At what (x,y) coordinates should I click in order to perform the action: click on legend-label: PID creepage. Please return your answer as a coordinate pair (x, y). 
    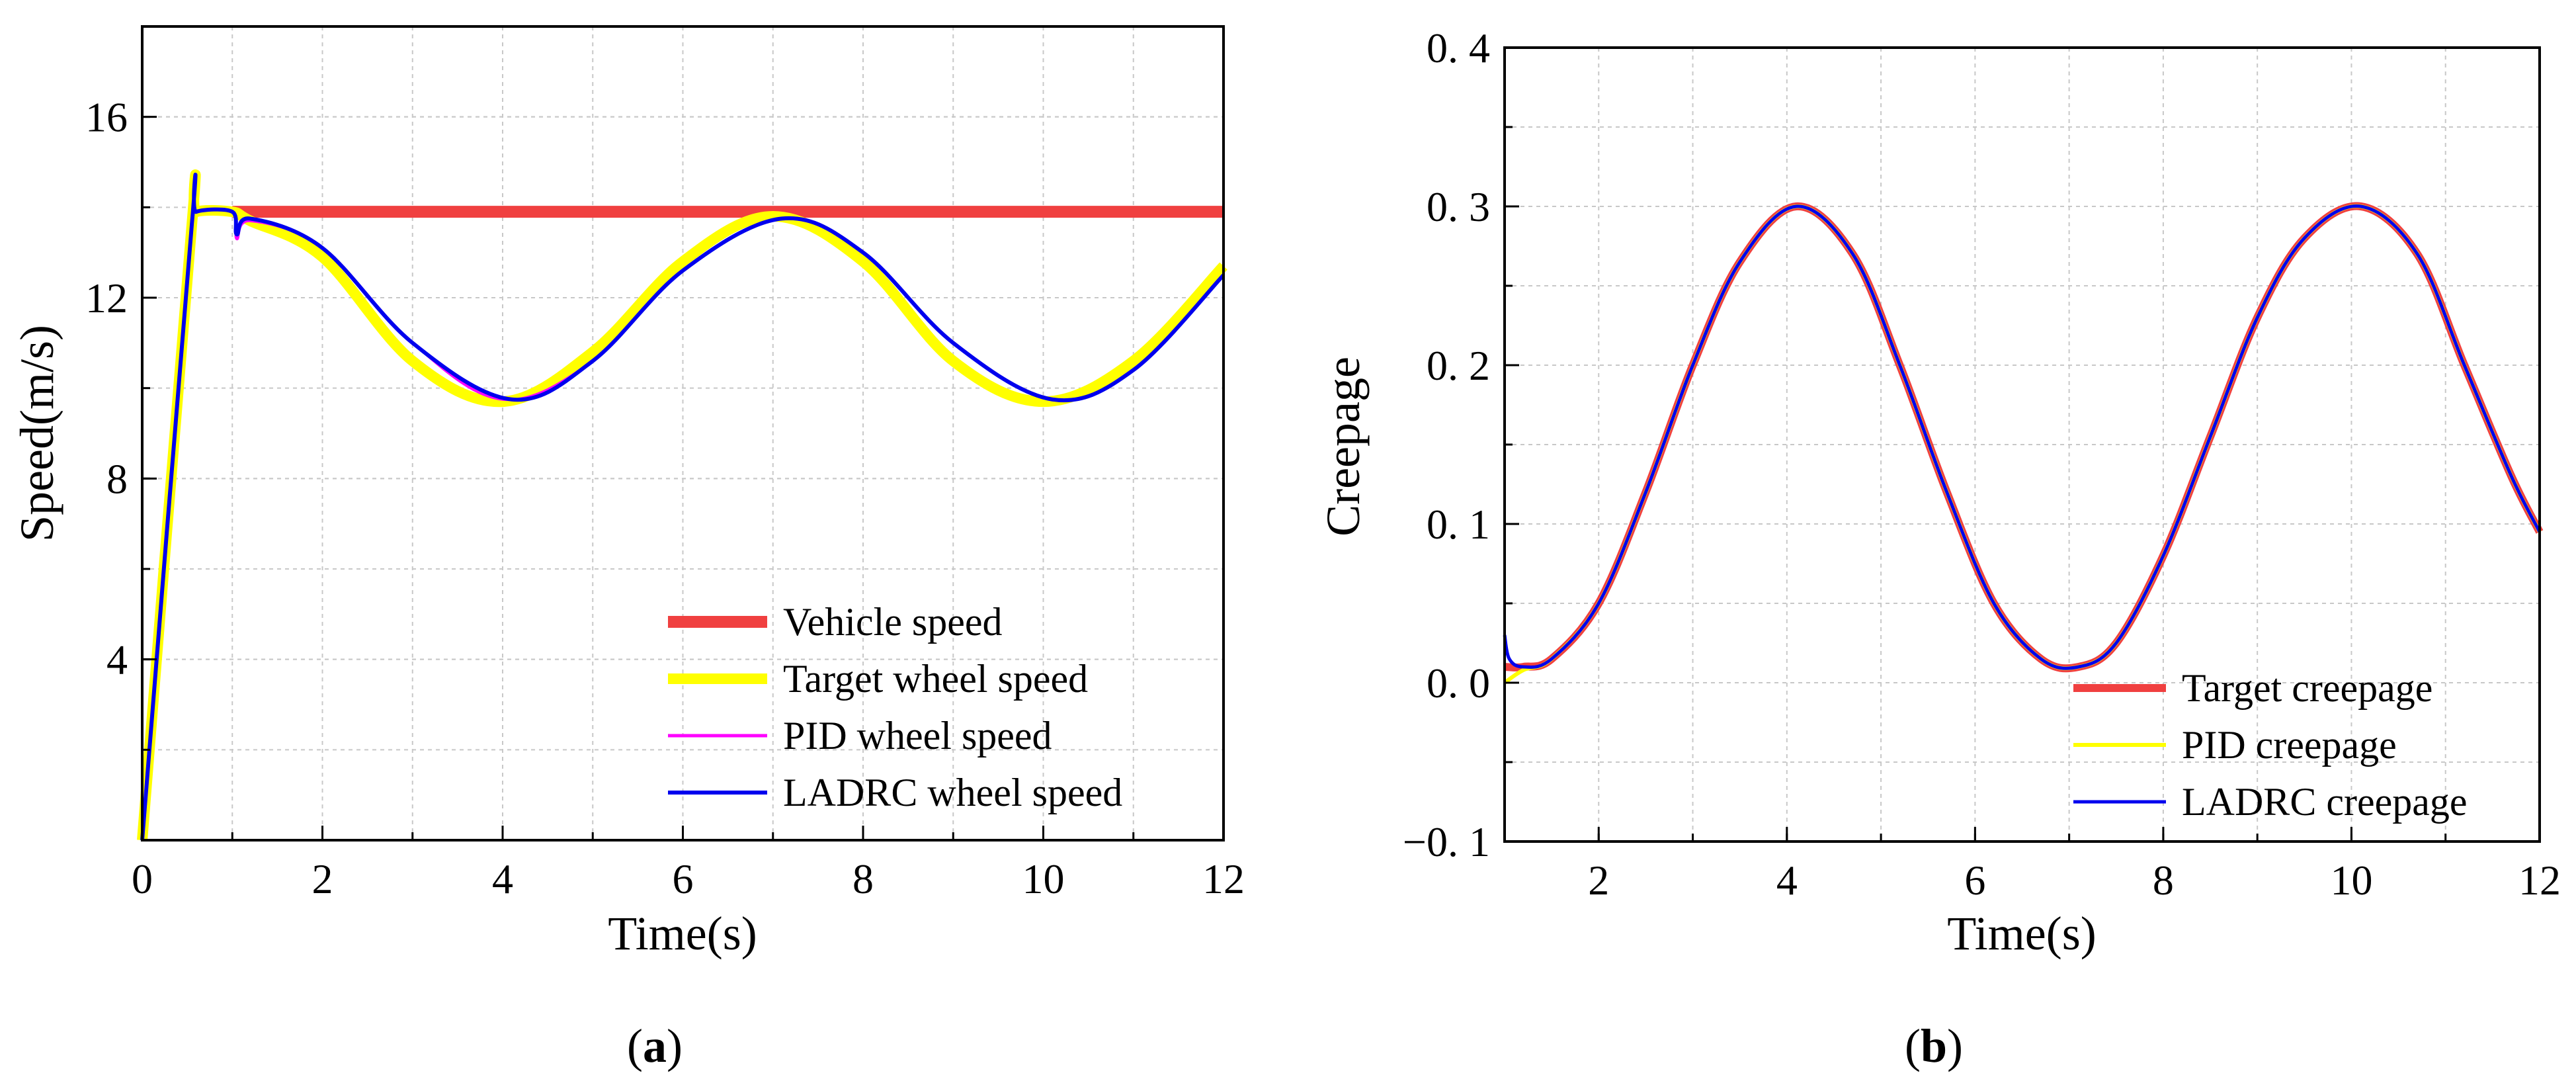
    Looking at the image, I should click on (2289, 745).